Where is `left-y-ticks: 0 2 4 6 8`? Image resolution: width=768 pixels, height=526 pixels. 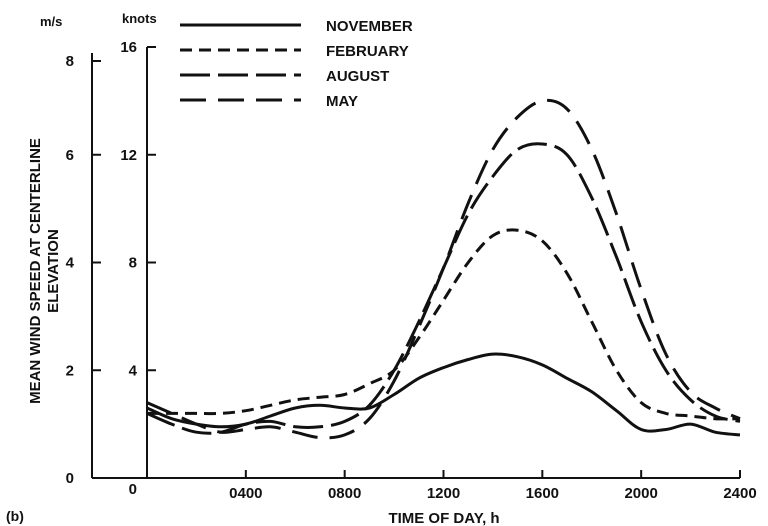
left-y-ticks: 0 2 4 6 8 is located at coordinates (83, 270).